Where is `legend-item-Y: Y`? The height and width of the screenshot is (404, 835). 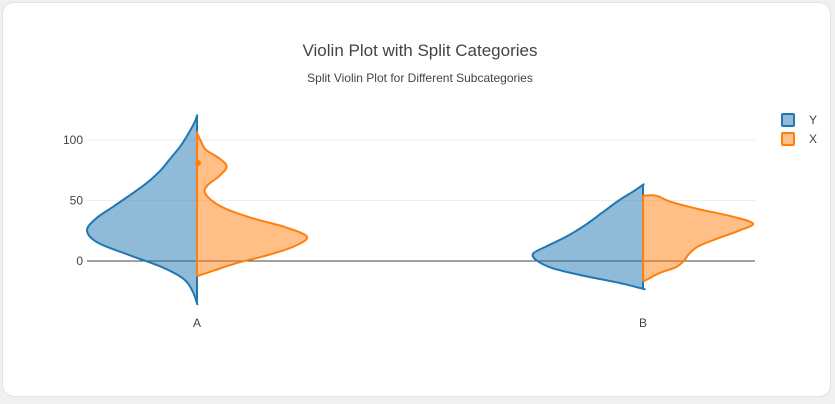 legend-item-Y: Y is located at coordinates (799, 120).